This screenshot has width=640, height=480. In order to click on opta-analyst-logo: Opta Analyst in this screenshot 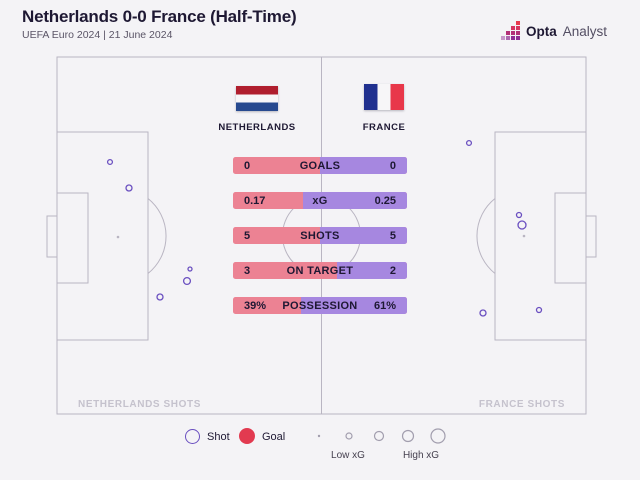, I will do `click(554, 31)`.